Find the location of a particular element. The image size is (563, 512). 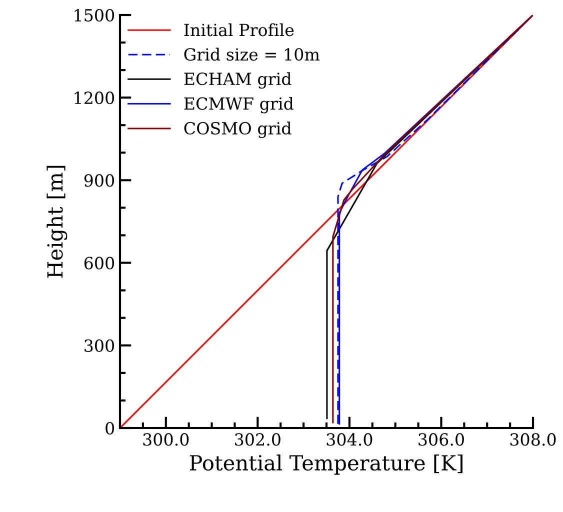

x-tick-label: 304.0 is located at coordinates (349, 439).